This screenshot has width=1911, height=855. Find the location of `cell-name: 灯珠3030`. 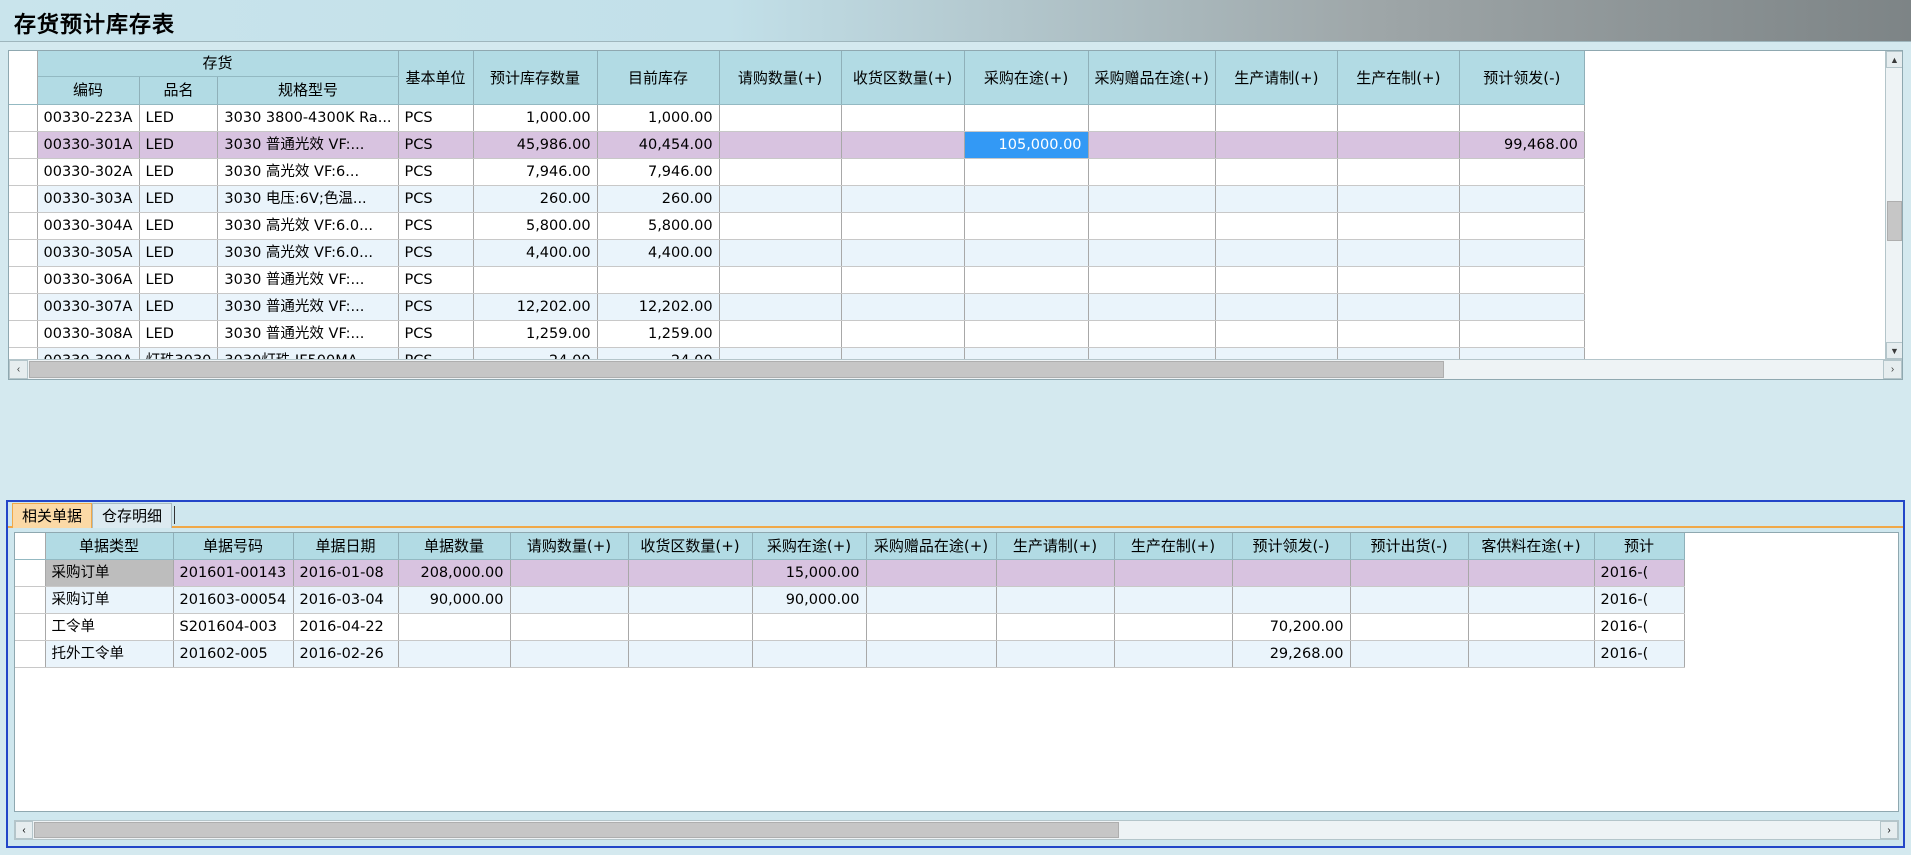

cell-name: 灯珠3030 is located at coordinates (179, 353).